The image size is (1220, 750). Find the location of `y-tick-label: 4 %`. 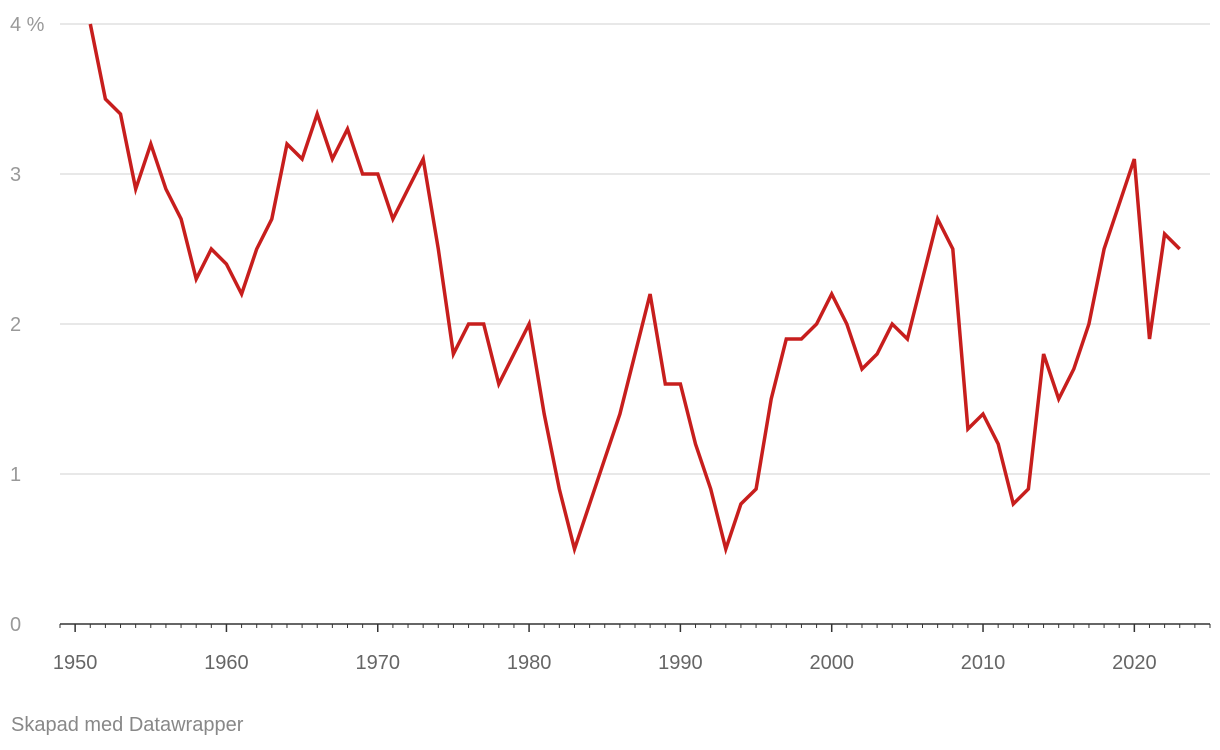

y-tick-label: 4 % is located at coordinates (27, 25).